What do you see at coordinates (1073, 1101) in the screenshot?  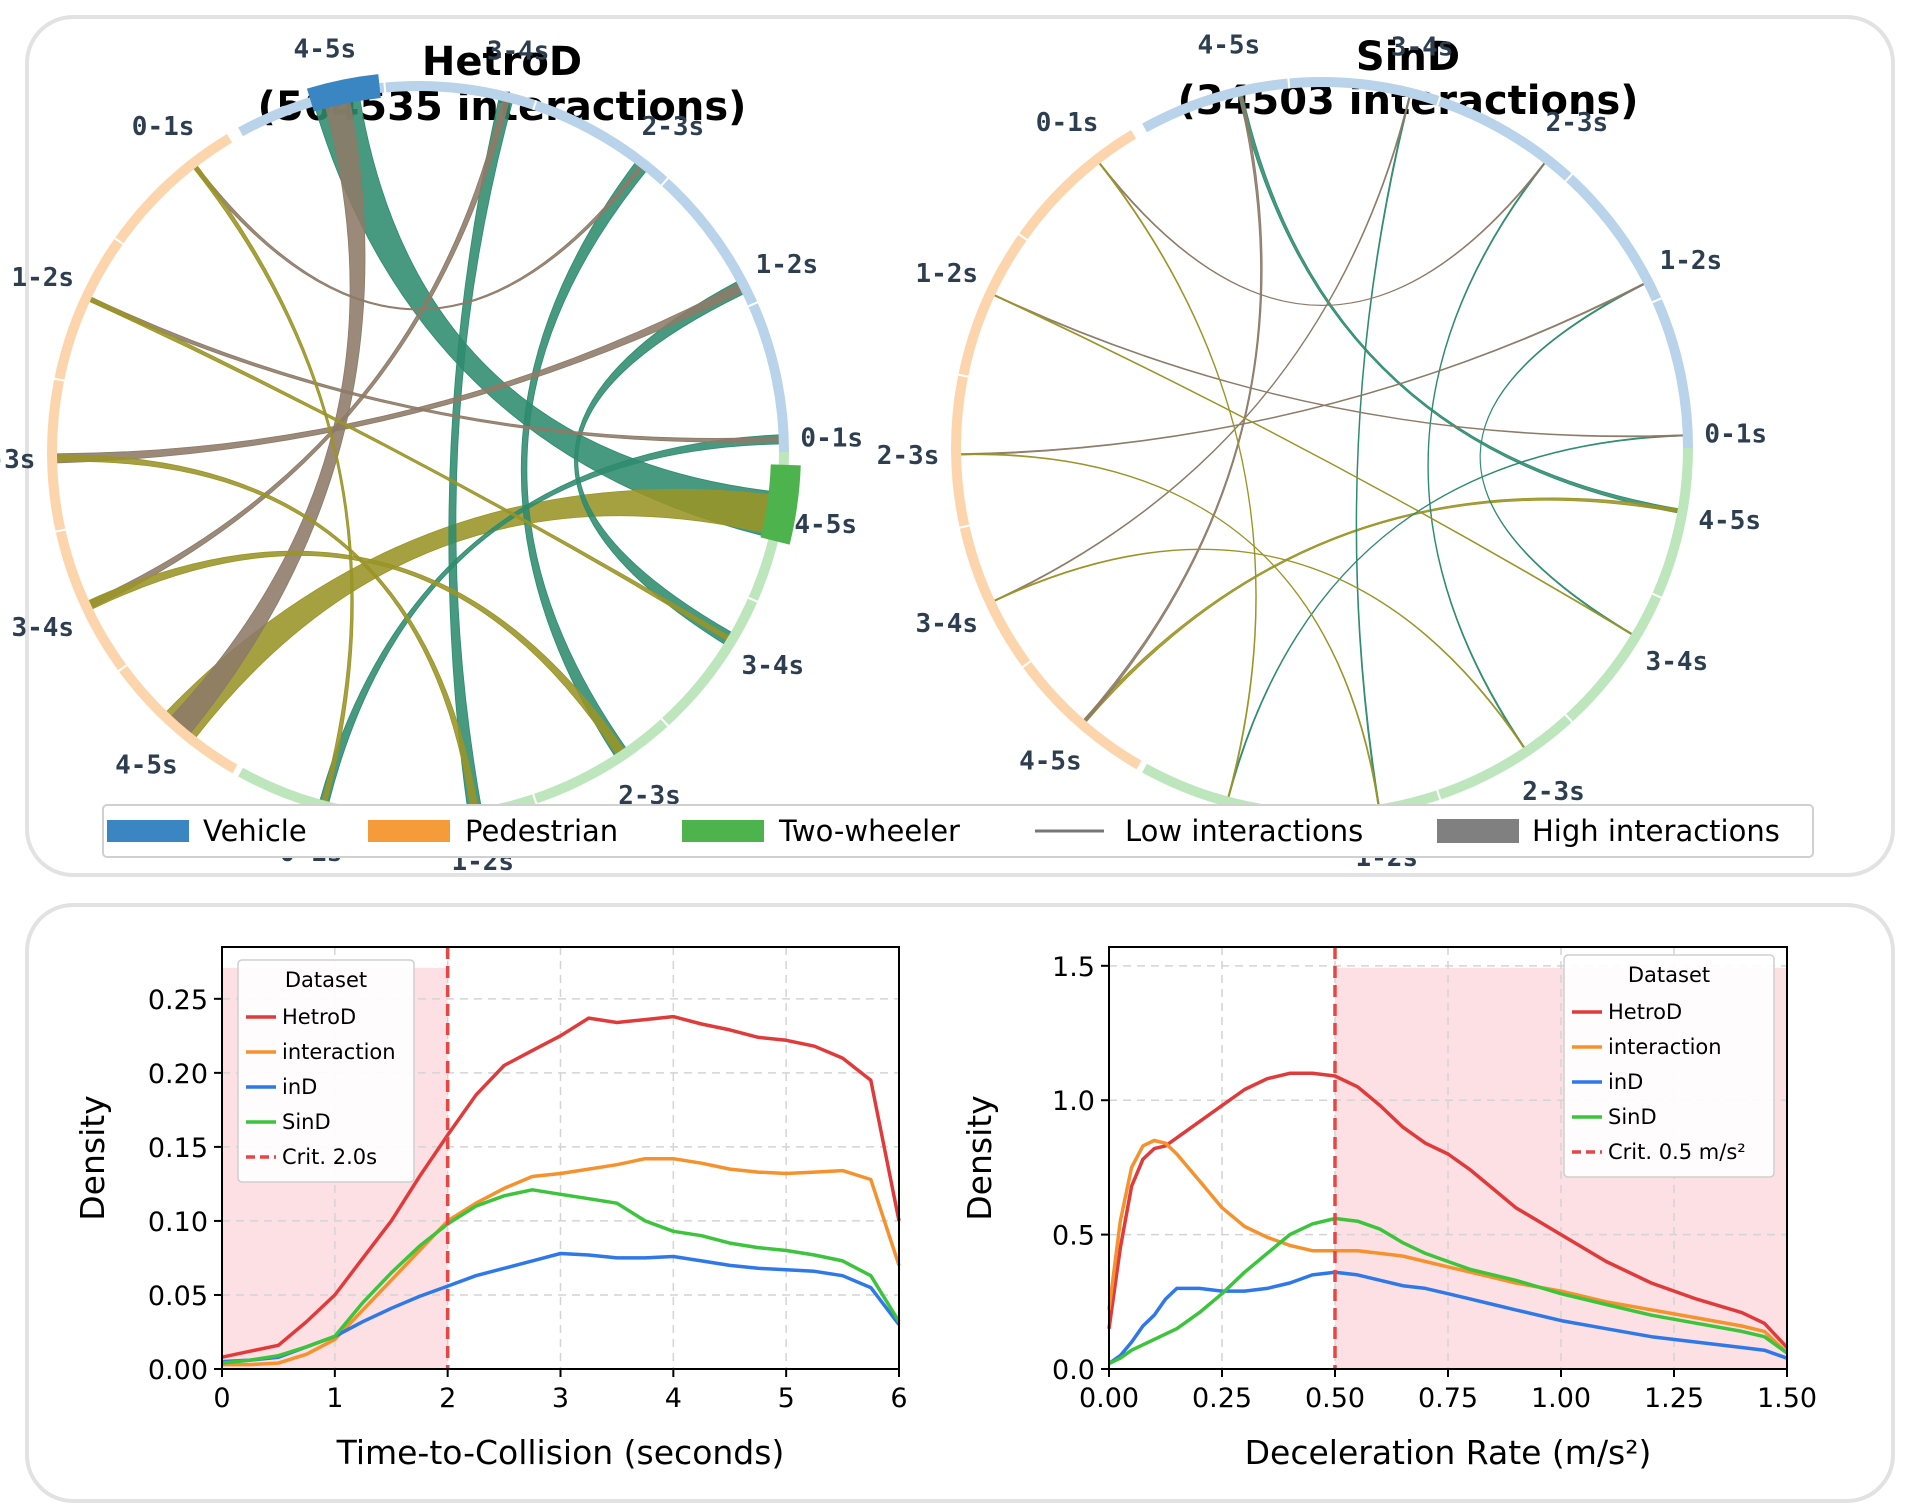 I see `y-tick-label: 1.0` at bounding box center [1073, 1101].